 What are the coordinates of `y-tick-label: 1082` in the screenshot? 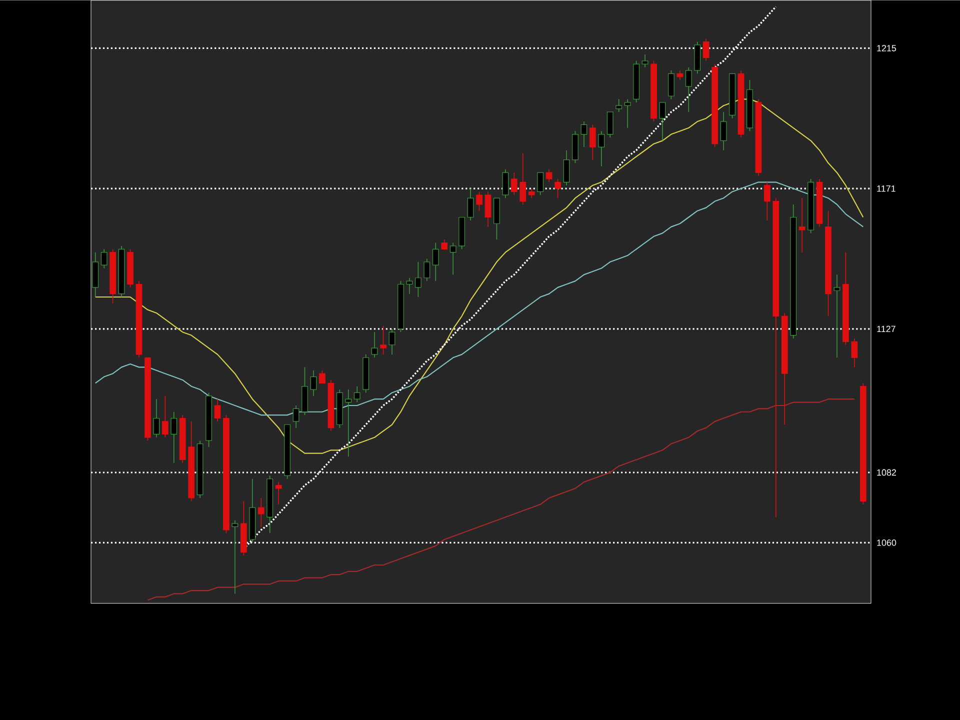 It's located at (886, 472).